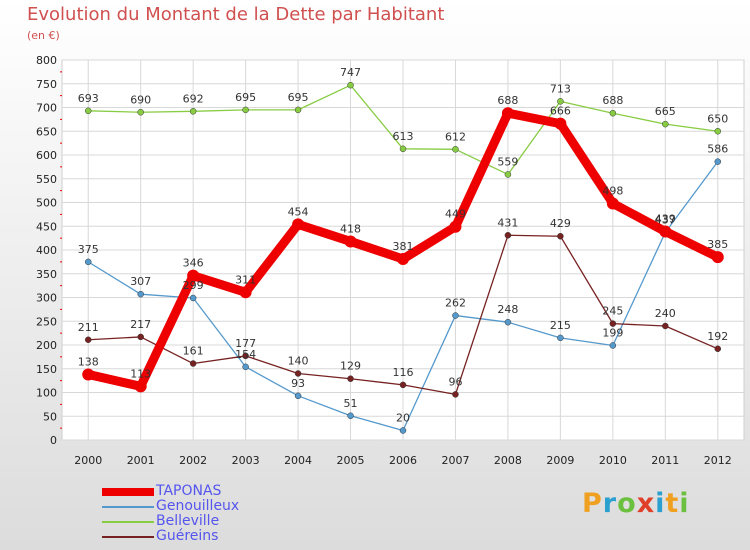 The width and height of the screenshot is (750, 550). Describe the element at coordinates (455, 381) in the screenshot. I see `data-label-gureins: 96` at that location.